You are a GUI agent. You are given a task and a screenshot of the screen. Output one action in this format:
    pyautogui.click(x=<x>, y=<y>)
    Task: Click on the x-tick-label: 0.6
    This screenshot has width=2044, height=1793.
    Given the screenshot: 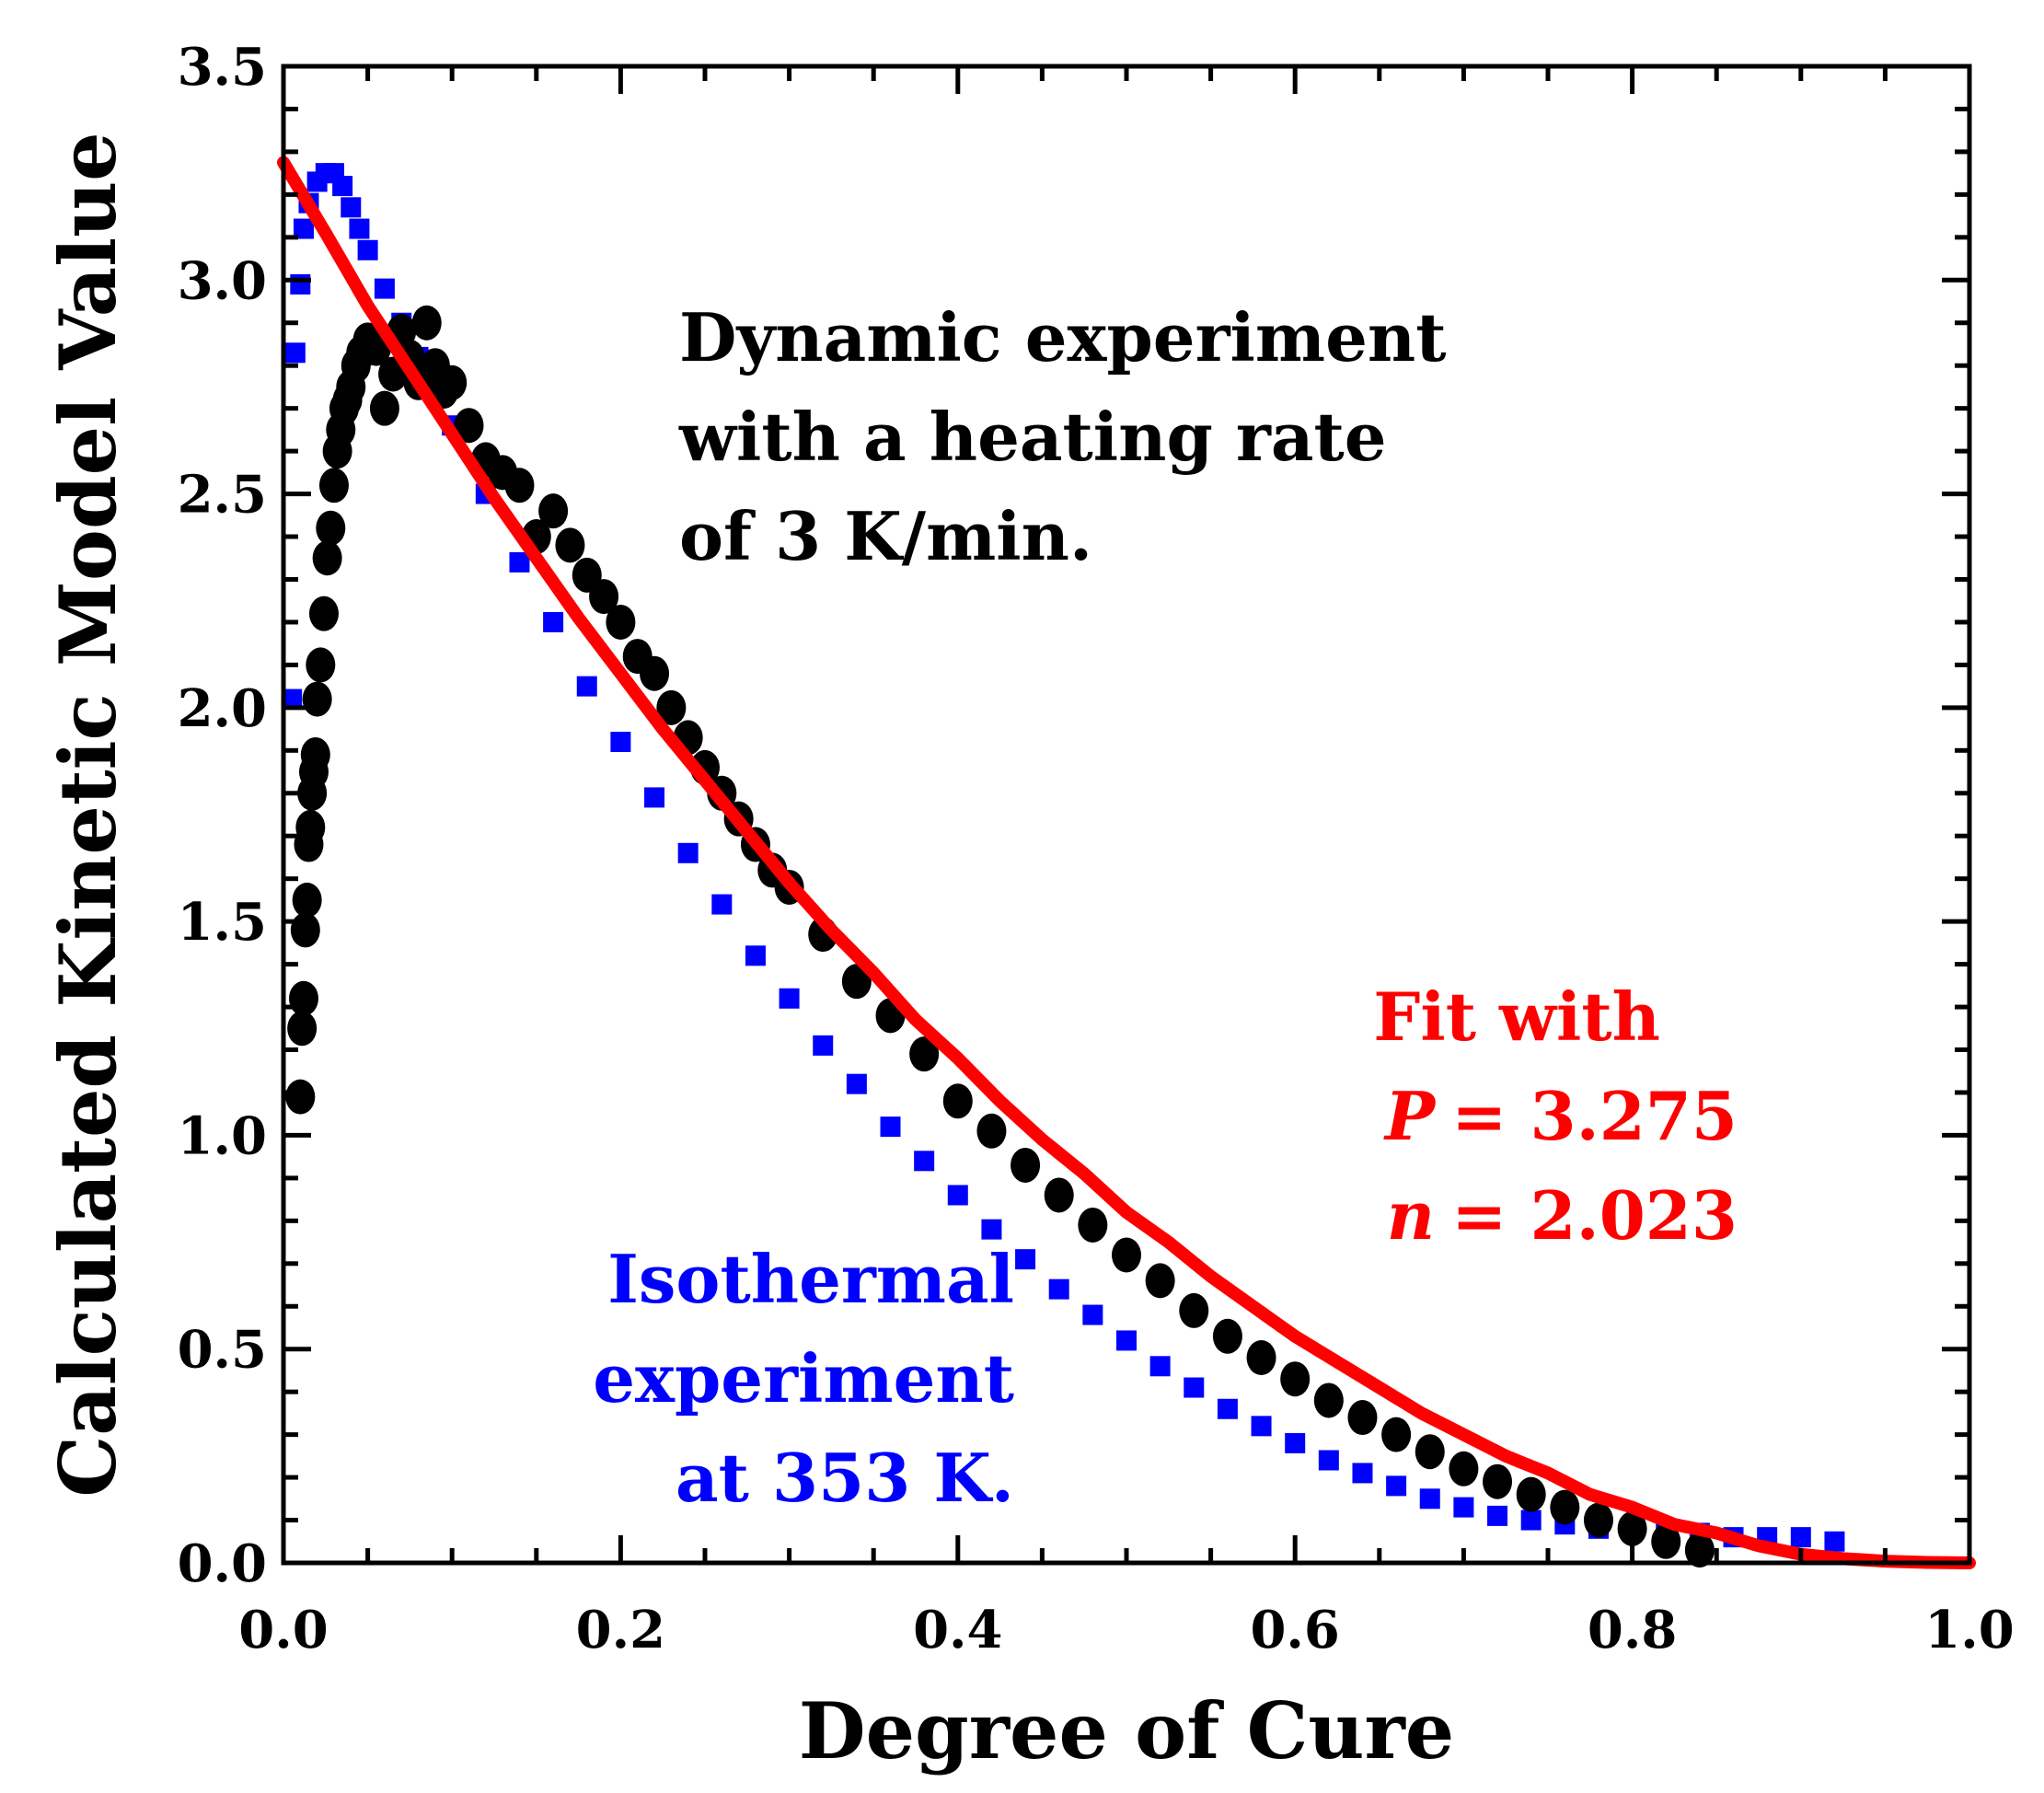 What is the action you would take?
    pyautogui.click(x=1294, y=1630)
    